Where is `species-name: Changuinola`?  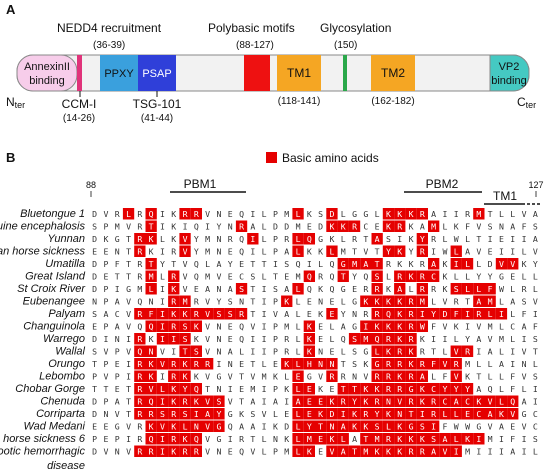 species-name: Changuinola is located at coordinates (54, 327).